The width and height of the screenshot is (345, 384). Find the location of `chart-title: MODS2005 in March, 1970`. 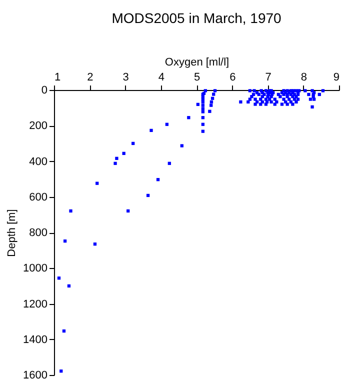

chart-title: MODS2005 in March, 1970 is located at coordinates (197, 18).